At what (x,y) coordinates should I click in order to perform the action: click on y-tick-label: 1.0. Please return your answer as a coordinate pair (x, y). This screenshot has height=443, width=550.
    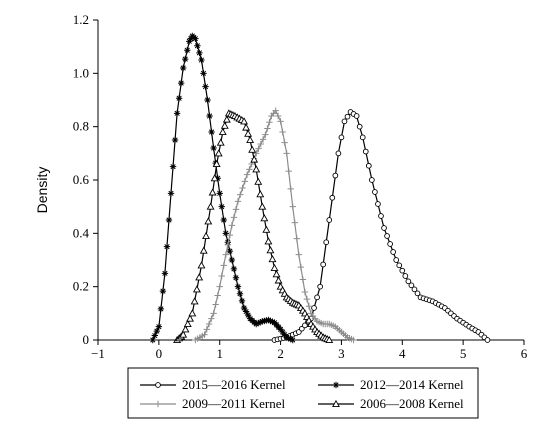
    Looking at the image, I should click on (81, 72).